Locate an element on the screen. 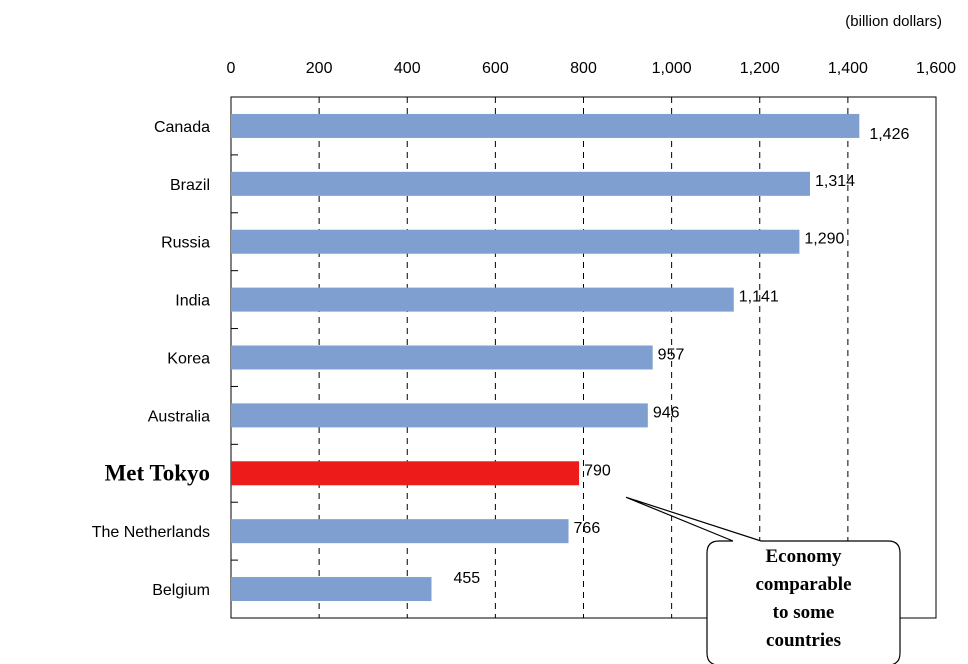  value-label: 790 is located at coordinates (597, 470).